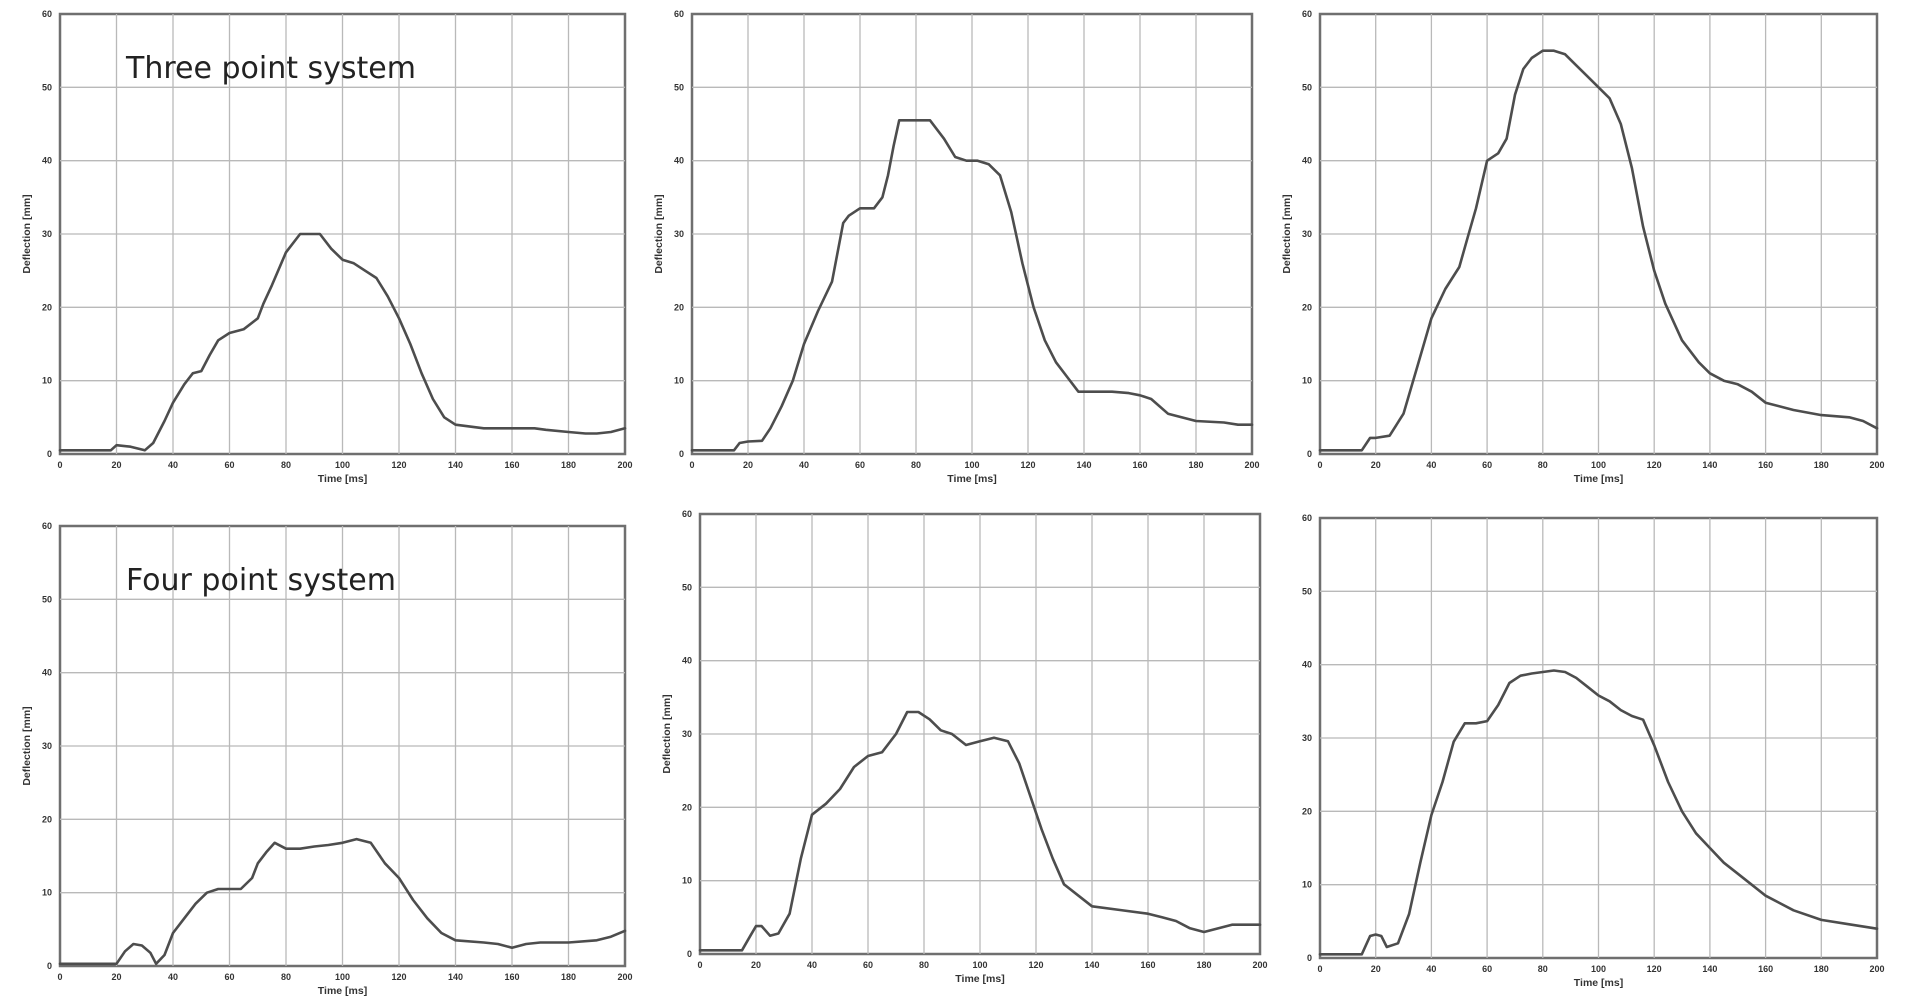  What do you see at coordinates (261, 580) in the screenshot?
I see `system-annotation: Four point system` at bounding box center [261, 580].